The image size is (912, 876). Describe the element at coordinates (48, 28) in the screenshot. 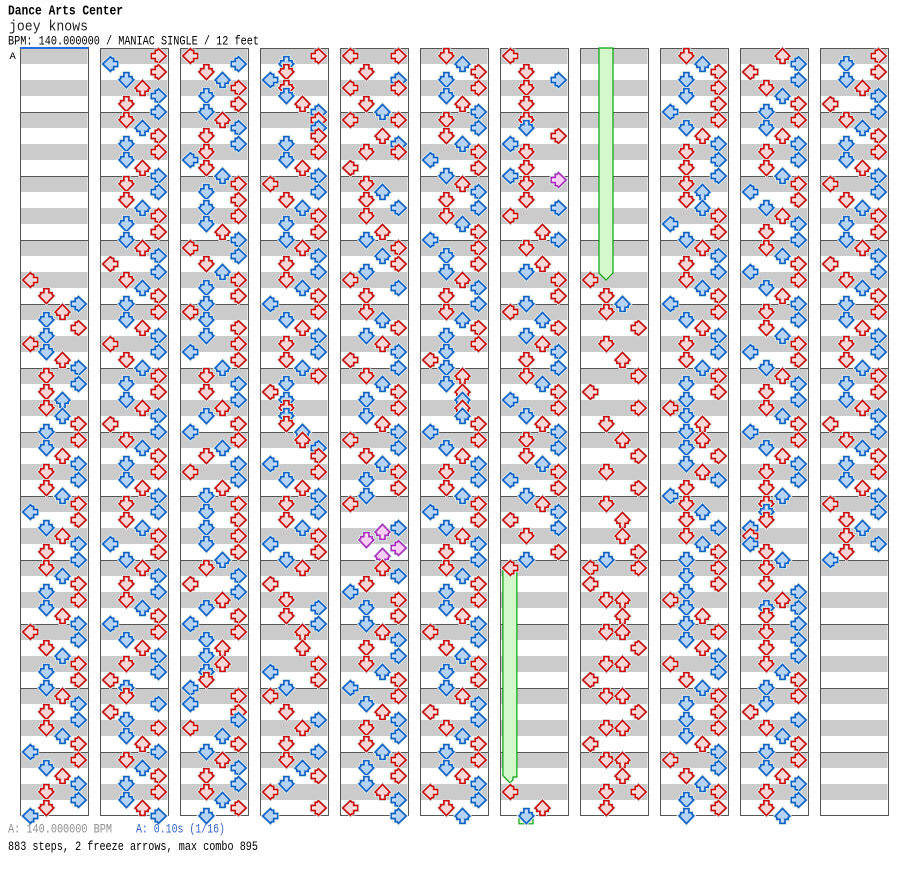

I see `svg-text: joey knows` at that location.